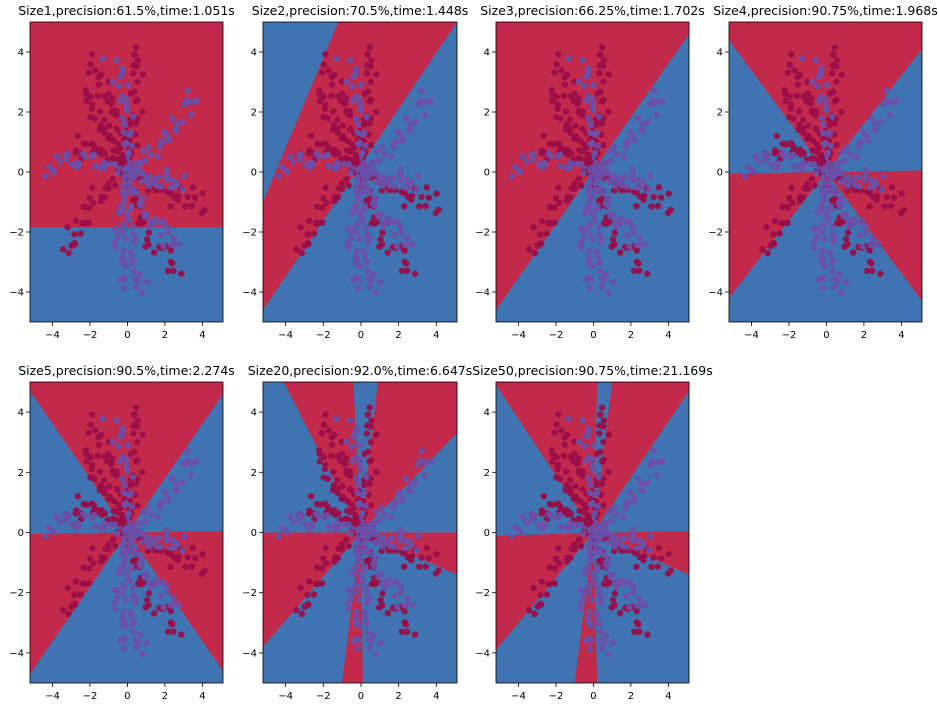 The width and height of the screenshot is (939, 707). Describe the element at coordinates (751, 335) in the screenshot. I see `x-tick-label: −4` at that location.